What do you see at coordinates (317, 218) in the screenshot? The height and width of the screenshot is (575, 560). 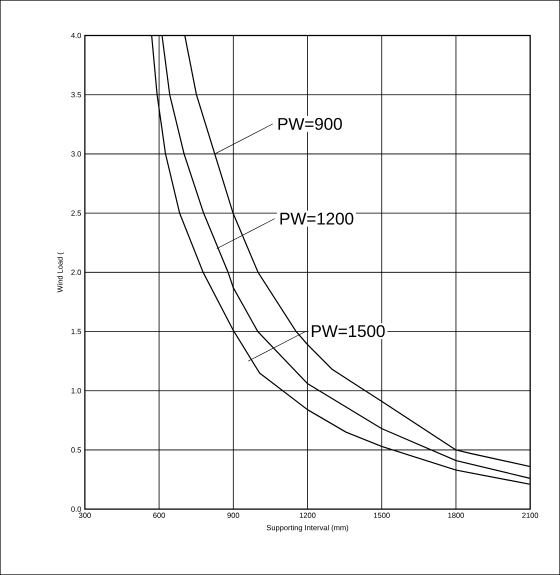 I see `annotation: PW=1200` at bounding box center [317, 218].